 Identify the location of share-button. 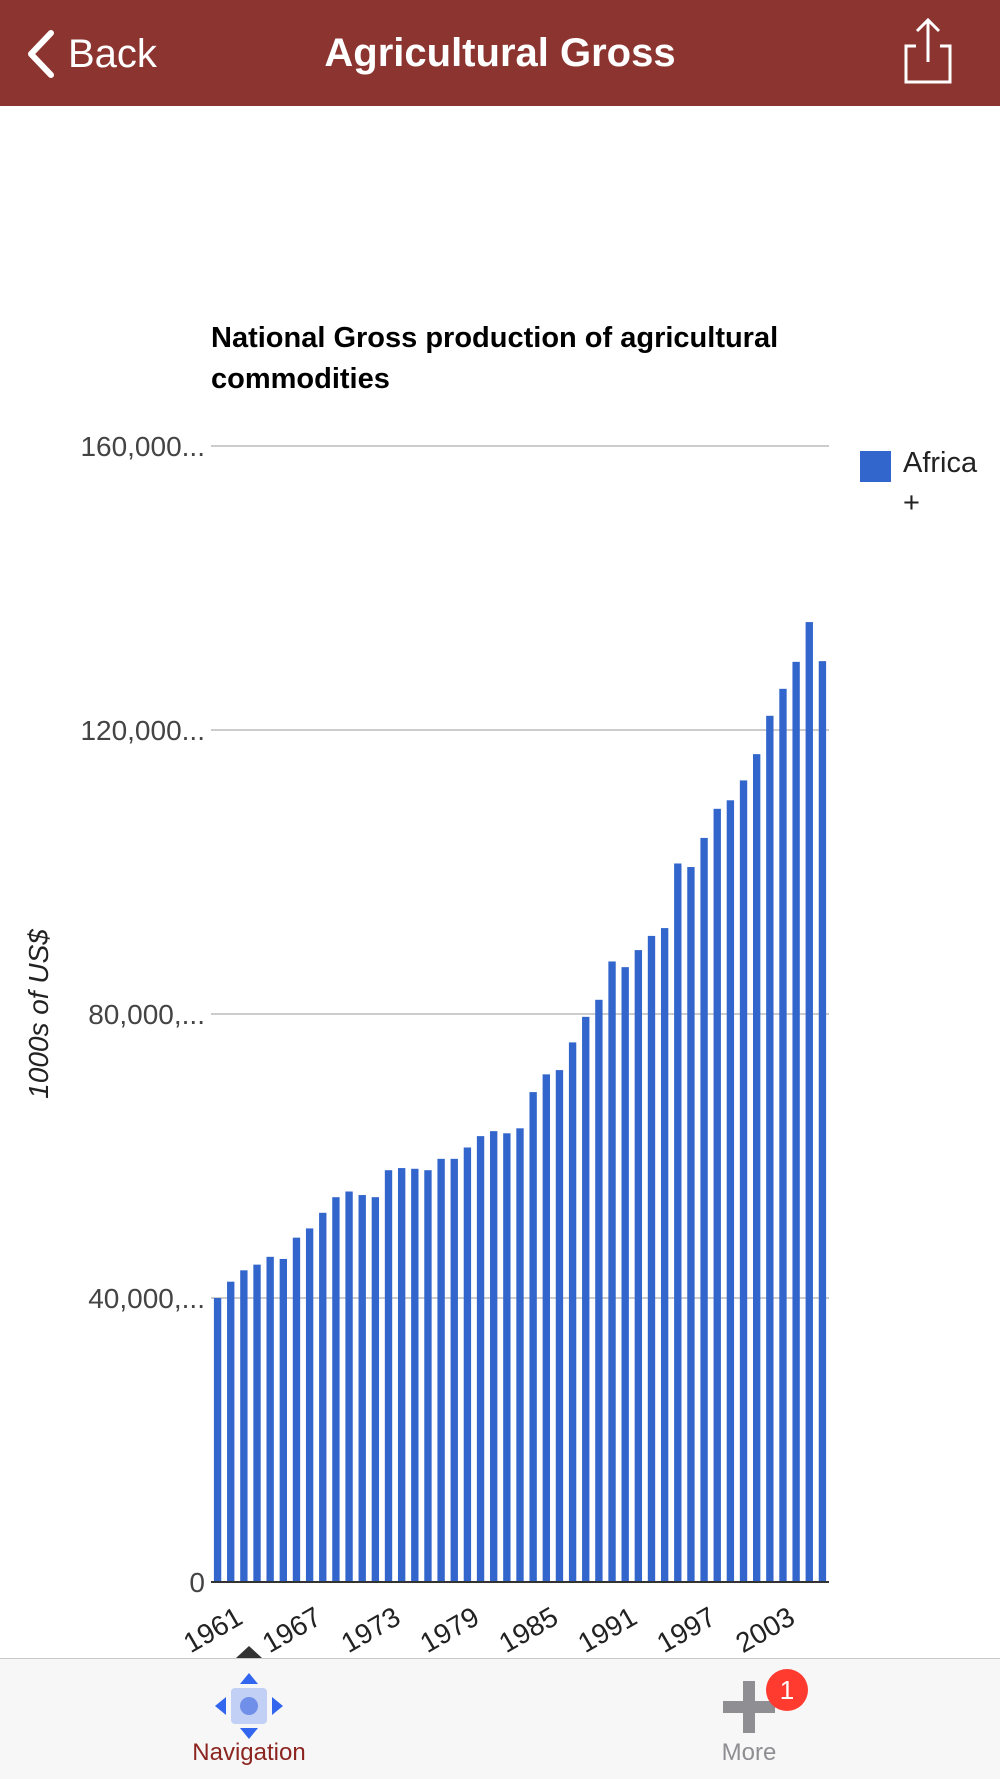
(928, 52).